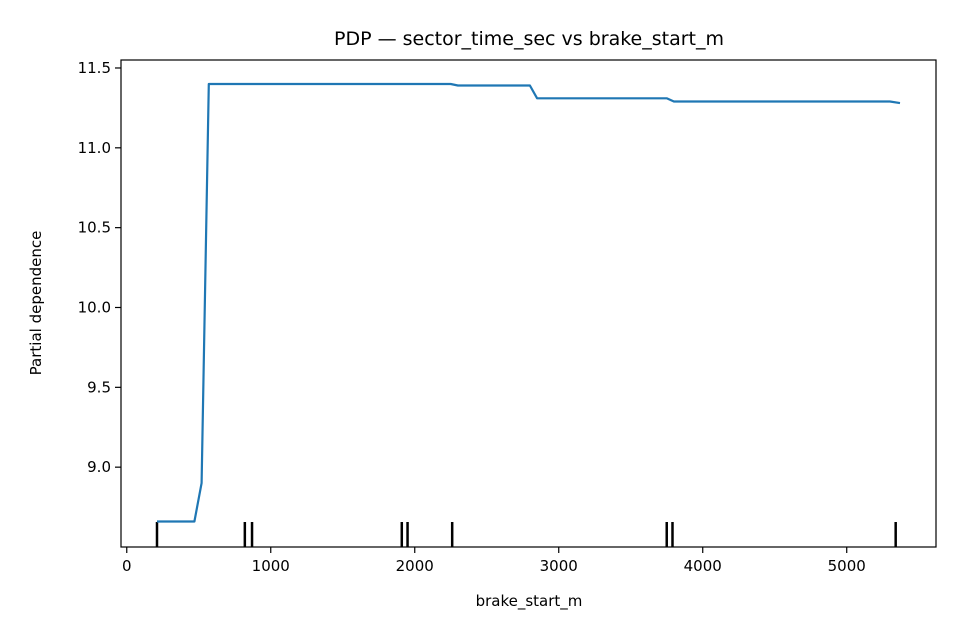 This screenshot has width=960, height=644. What do you see at coordinates (99, 467) in the screenshot?
I see `y-tick-label: 9.0` at bounding box center [99, 467].